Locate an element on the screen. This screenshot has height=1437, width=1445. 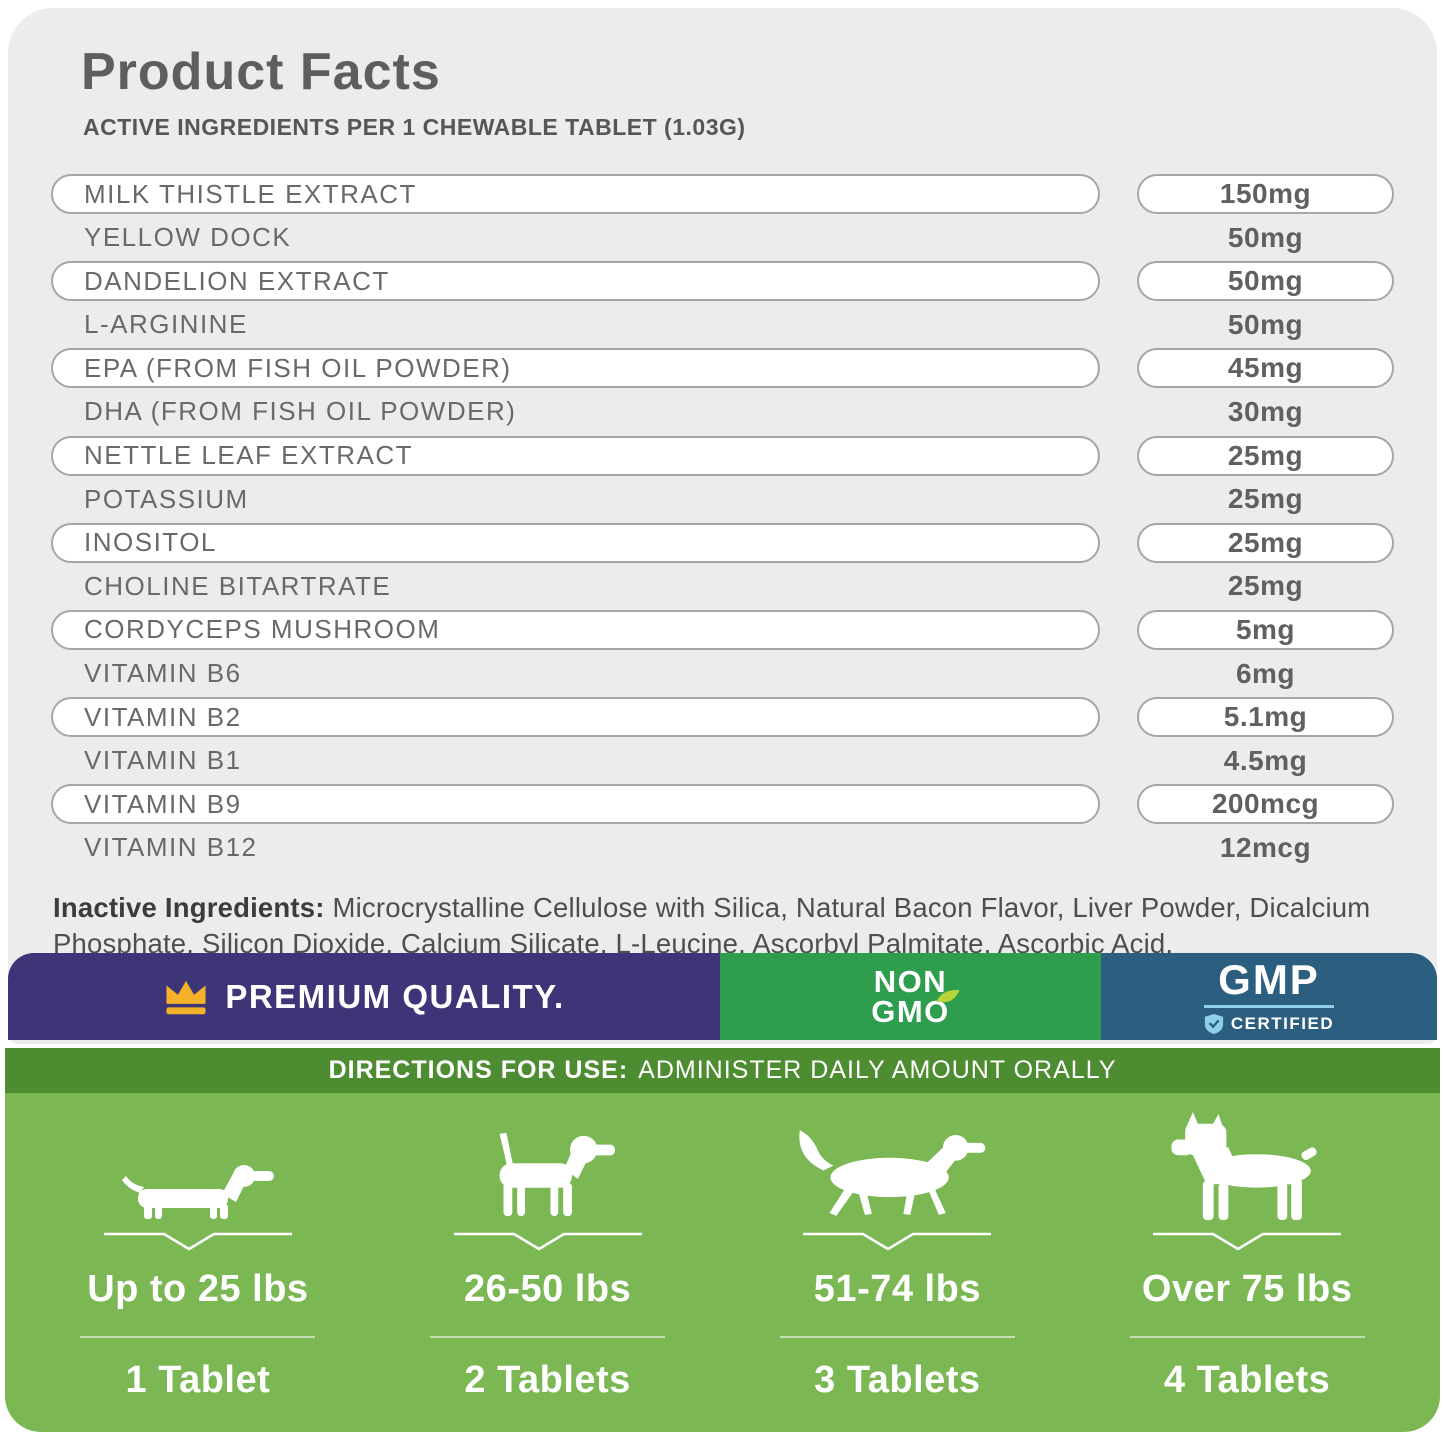
ingredient-row: EPA (FROM FISH OIL POWDER) 45mg is located at coordinates (722, 368).